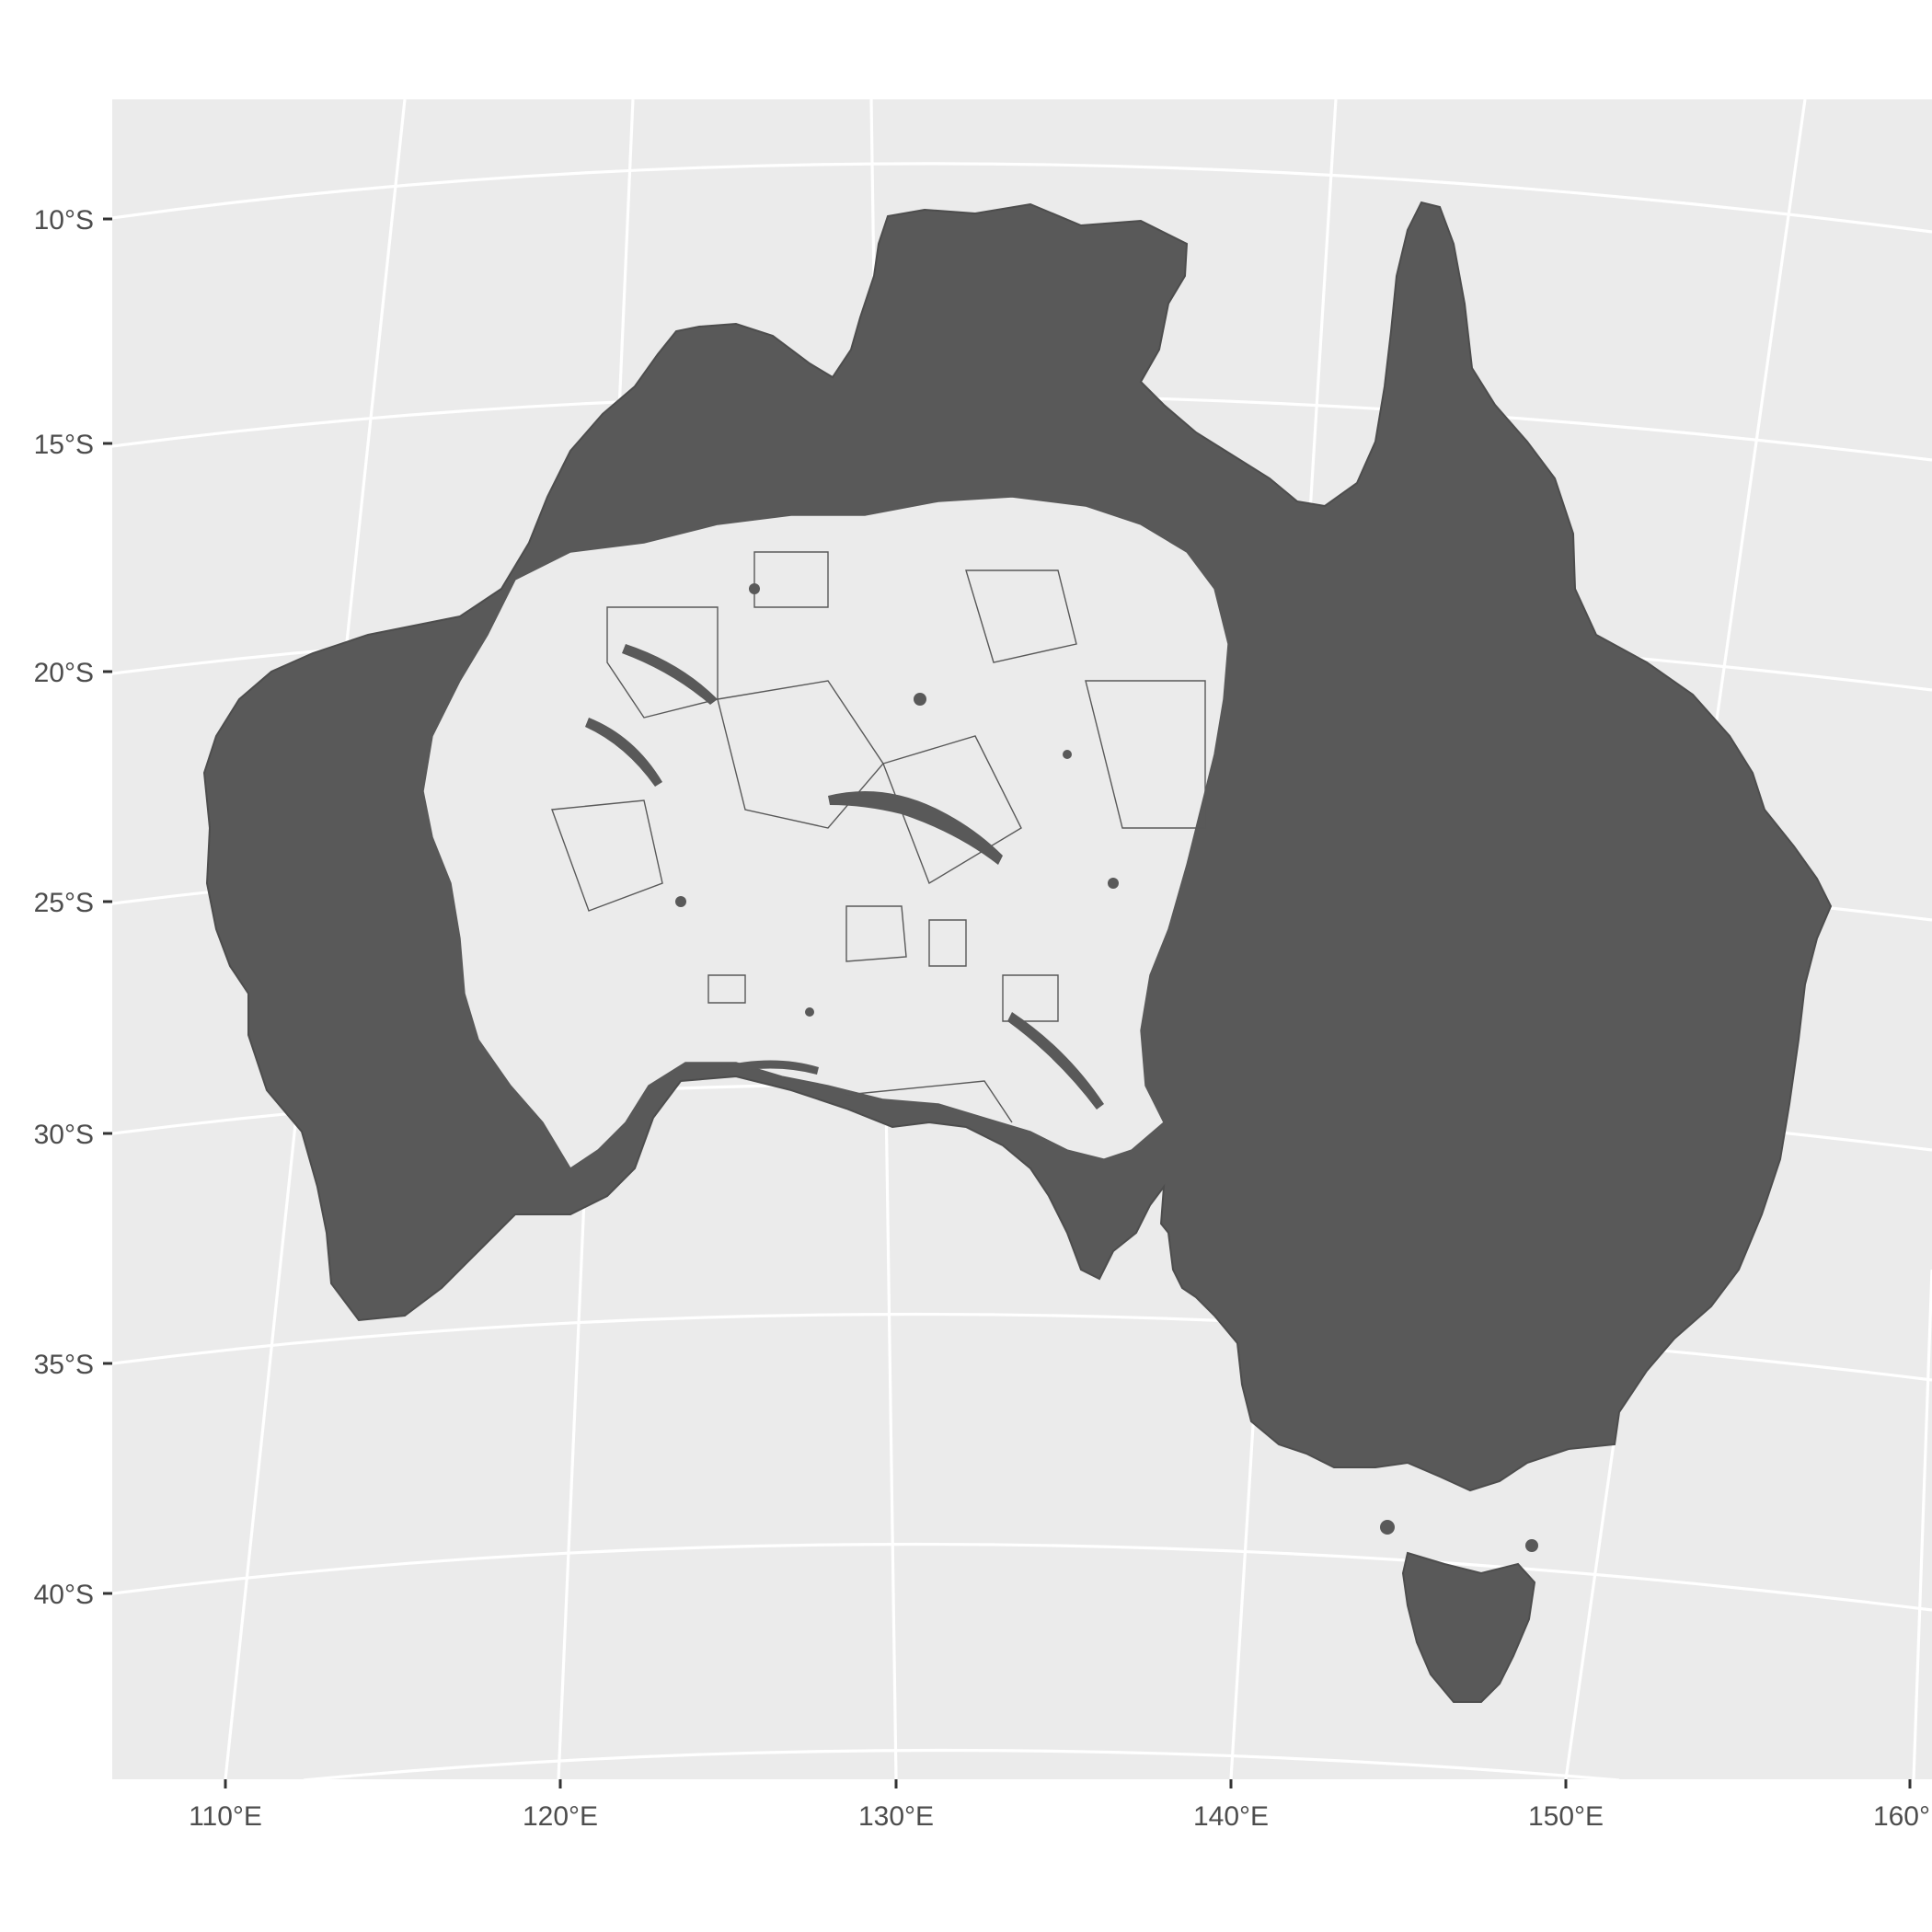  What do you see at coordinates (1231, 1816) in the screenshot?
I see `x-tick-label: 140°E` at bounding box center [1231, 1816].